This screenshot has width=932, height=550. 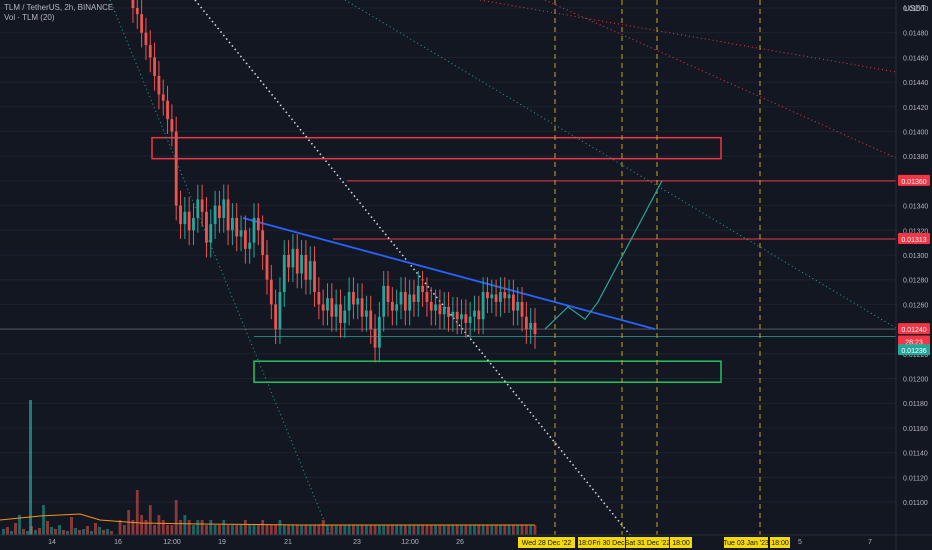 What do you see at coordinates (59, 7) in the screenshot?
I see `symbol-line: TLM / TetherUS, 2h, BINANCE` at bounding box center [59, 7].